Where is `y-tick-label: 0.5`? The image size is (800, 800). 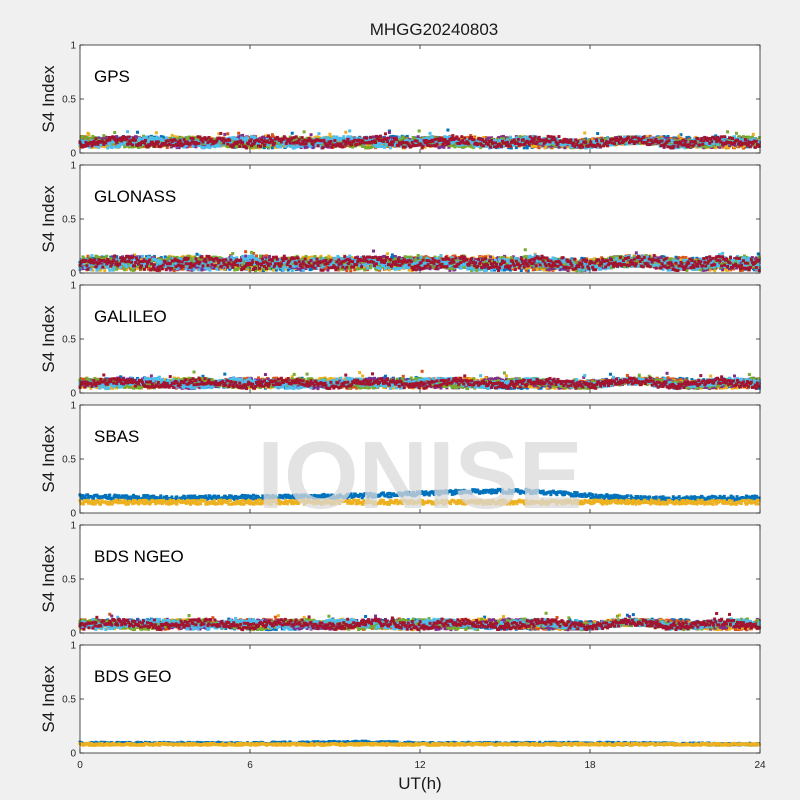 y-tick-label: 0.5 is located at coordinates (69, 100).